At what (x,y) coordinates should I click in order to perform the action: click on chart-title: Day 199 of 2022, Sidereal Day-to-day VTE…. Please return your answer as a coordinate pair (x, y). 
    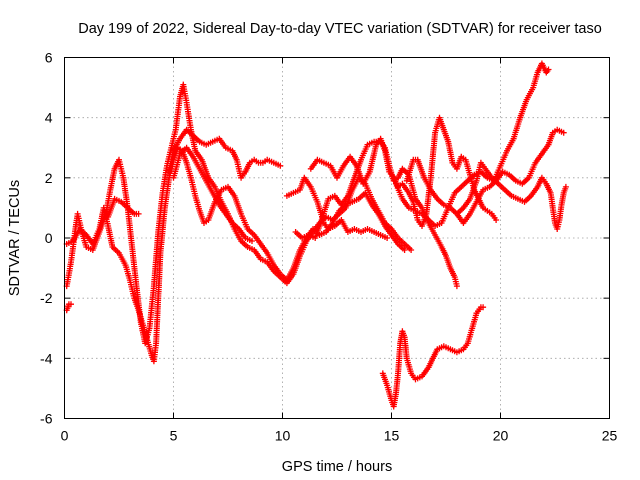
    Looking at the image, I should click on (340, 29).